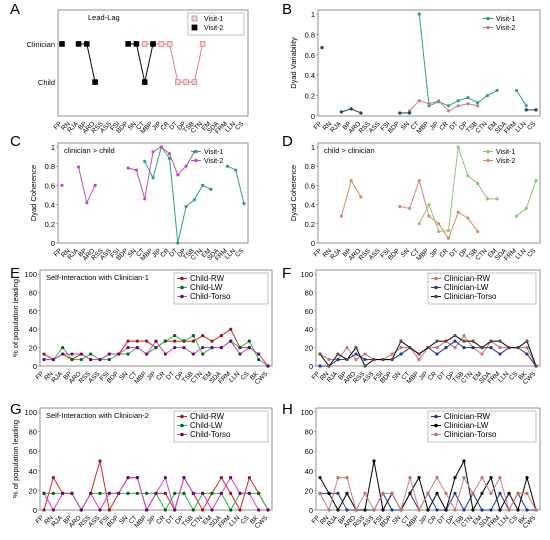 The image size is (550, 540). I want to click on x-tick-label: BK, so click(255, 520).